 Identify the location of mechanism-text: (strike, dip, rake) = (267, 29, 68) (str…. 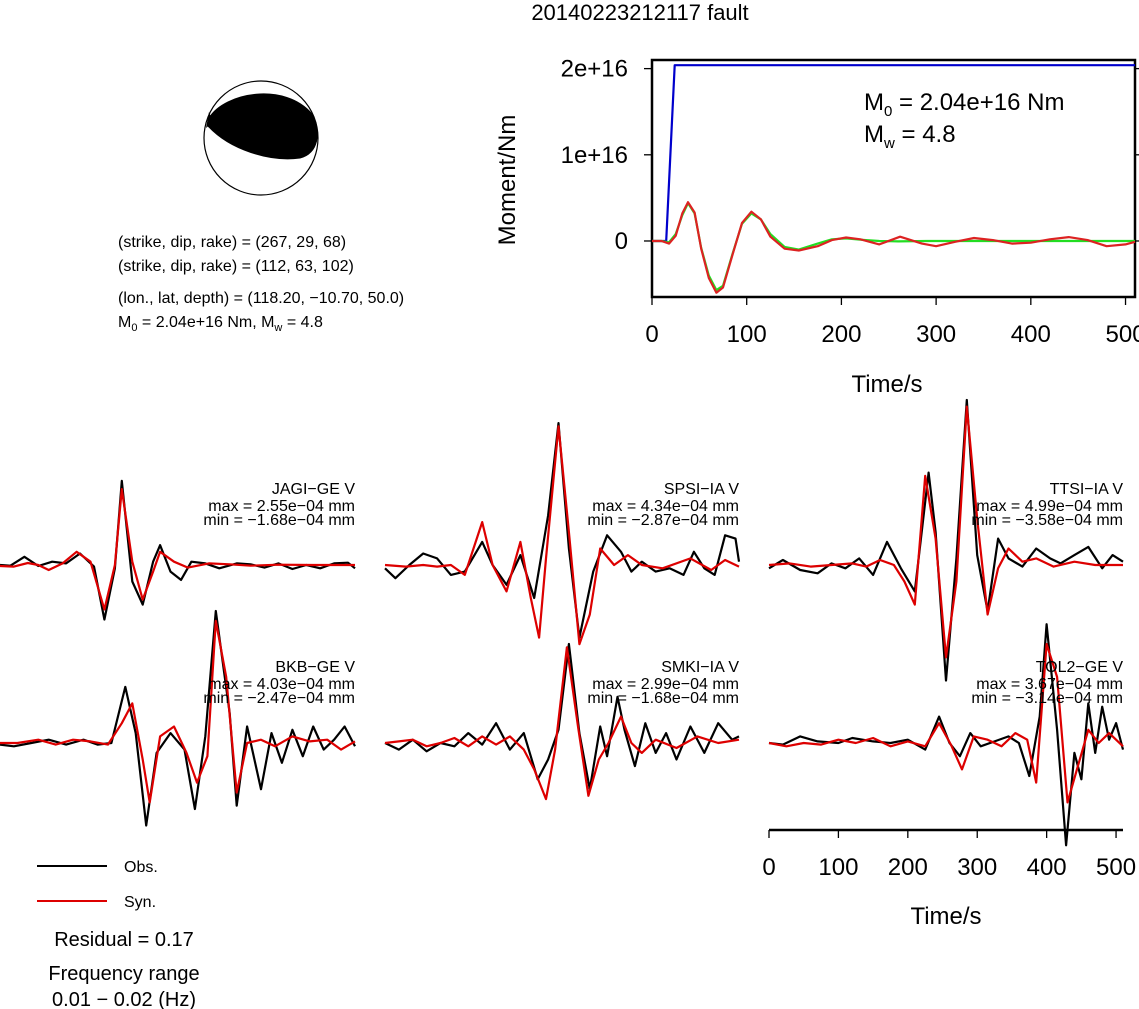
(261, 284).